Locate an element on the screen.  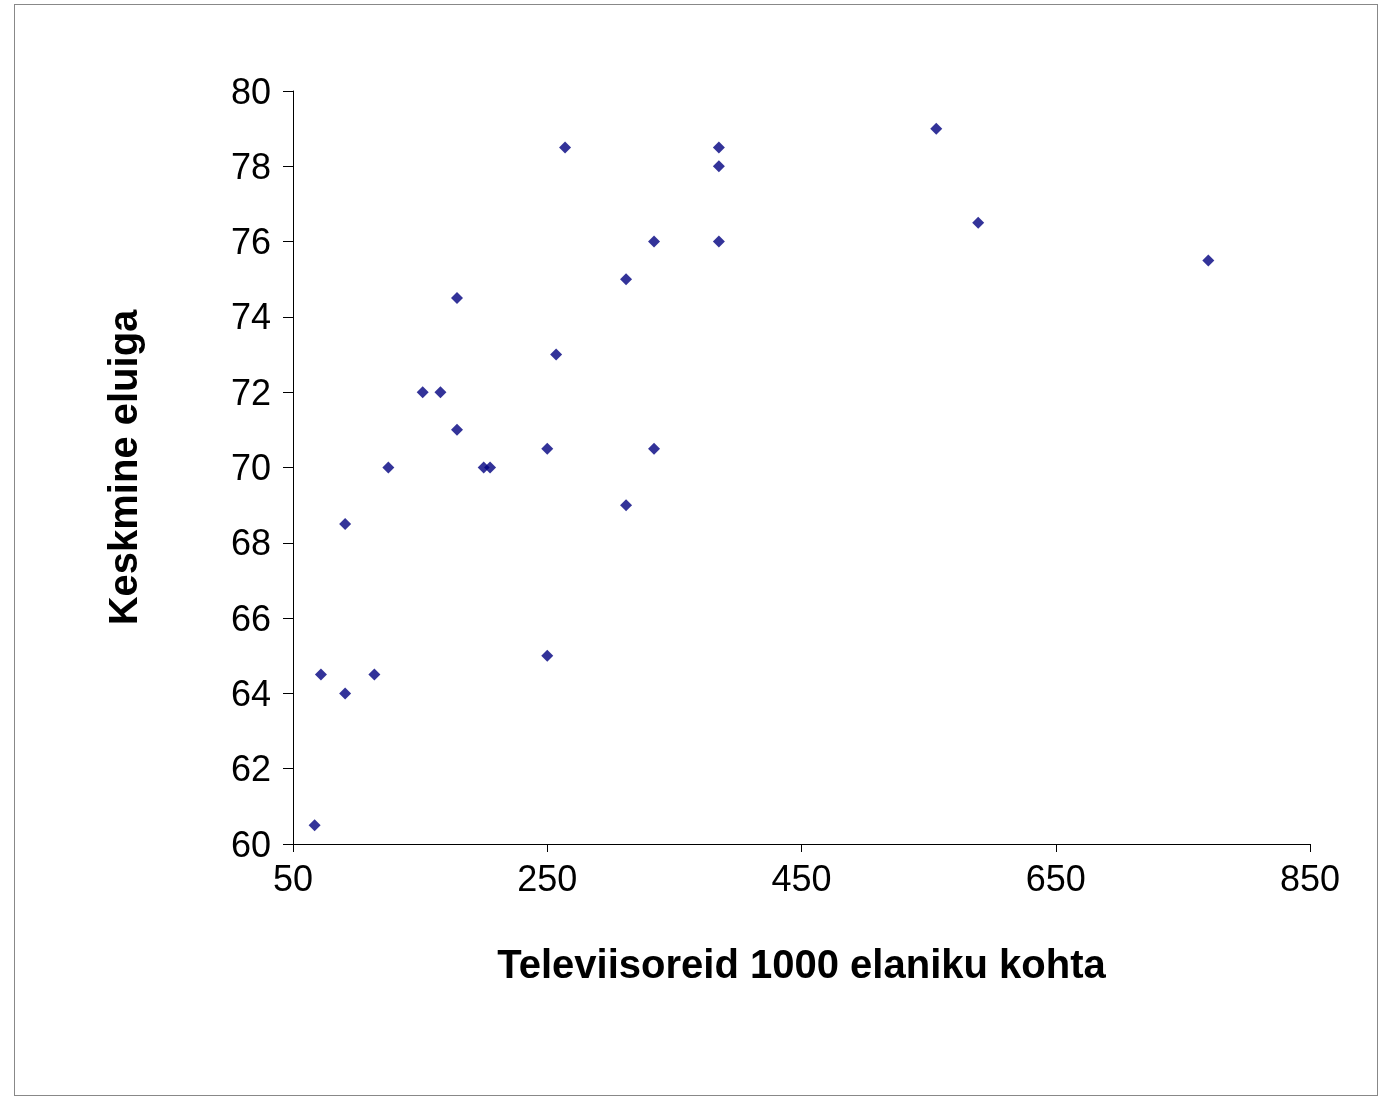
y-tick-label: 80 is located at coordinates (250, 91).